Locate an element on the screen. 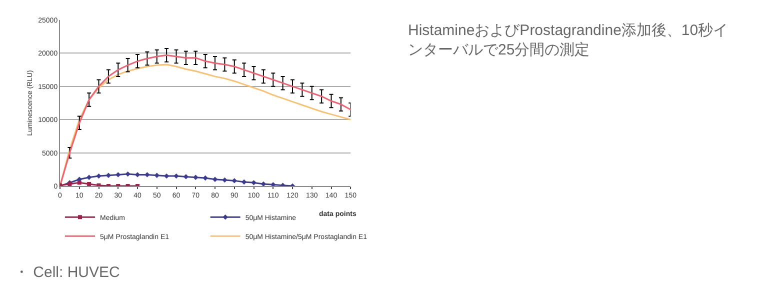 The image size is (768, 306). text: ・ Cell: HUVEC is located at coordinates (67, 272).